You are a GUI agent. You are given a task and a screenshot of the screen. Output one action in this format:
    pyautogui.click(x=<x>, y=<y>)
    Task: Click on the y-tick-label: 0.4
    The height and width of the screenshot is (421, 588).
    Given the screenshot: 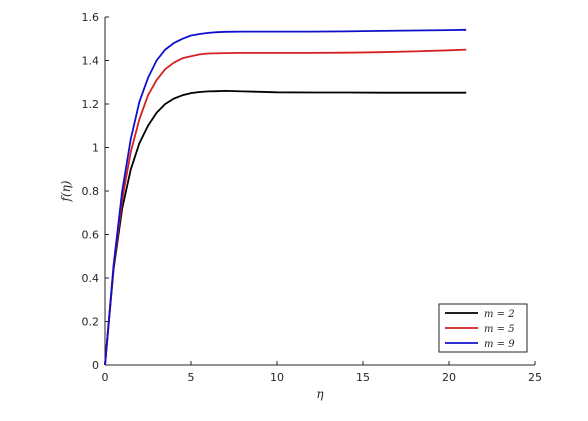 What is the action you would take?
    pyautogui.click(x=91, y=278)
    